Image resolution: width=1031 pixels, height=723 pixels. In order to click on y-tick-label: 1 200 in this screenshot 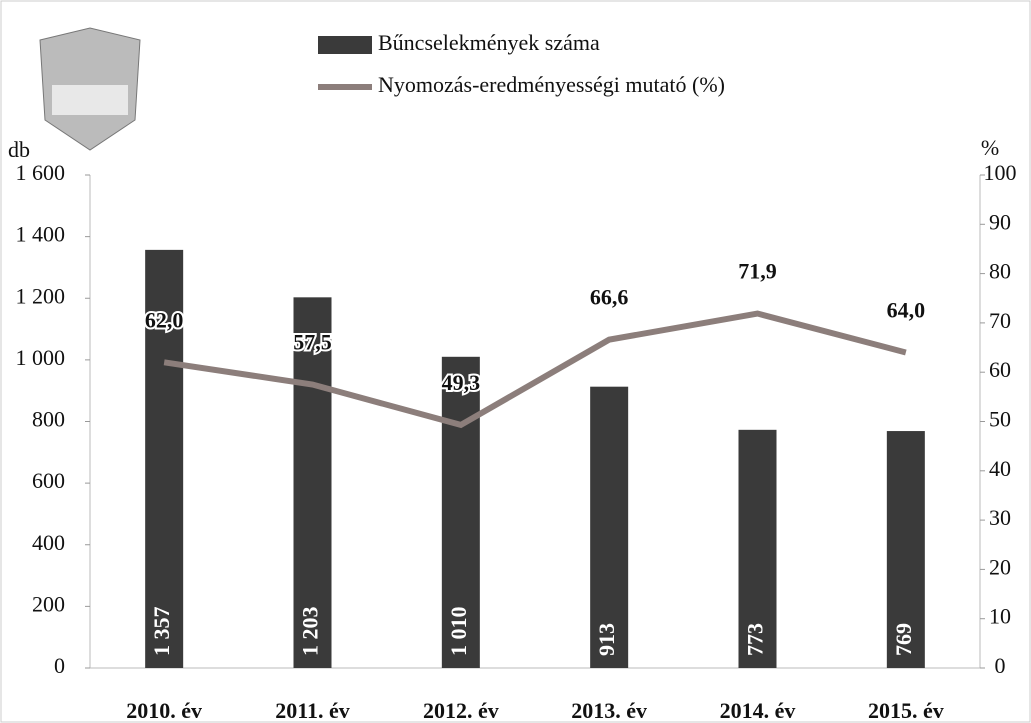, I will do `click(41, 295)`.